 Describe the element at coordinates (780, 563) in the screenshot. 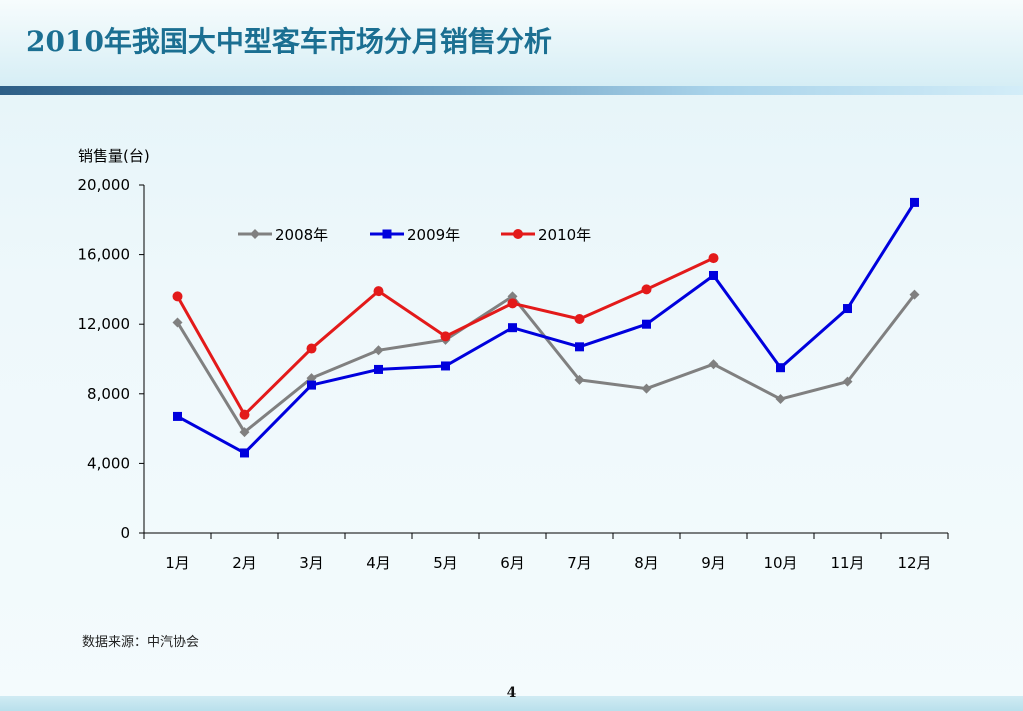

I see `x-tick-label: 10月` at that location.